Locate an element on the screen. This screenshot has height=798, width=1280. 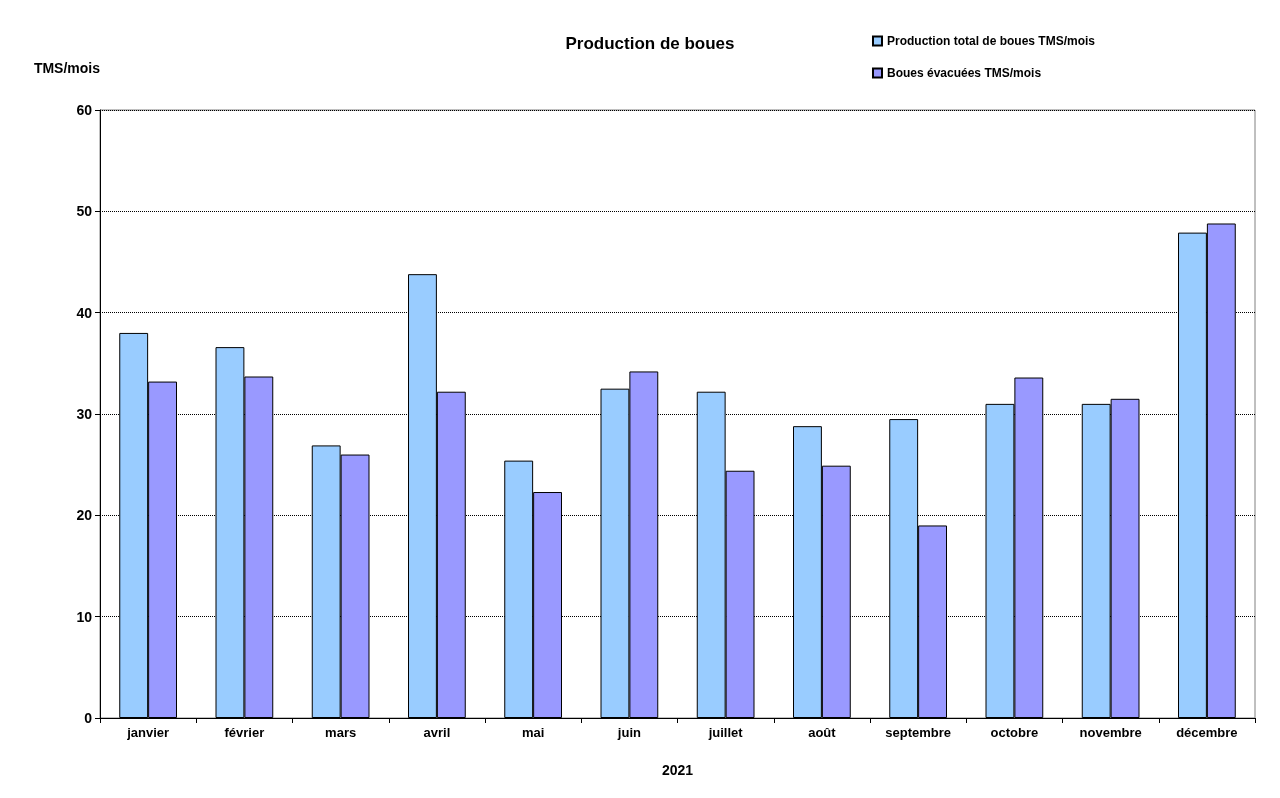
chart-title: Production de boues is located at coordinates (650, 43).